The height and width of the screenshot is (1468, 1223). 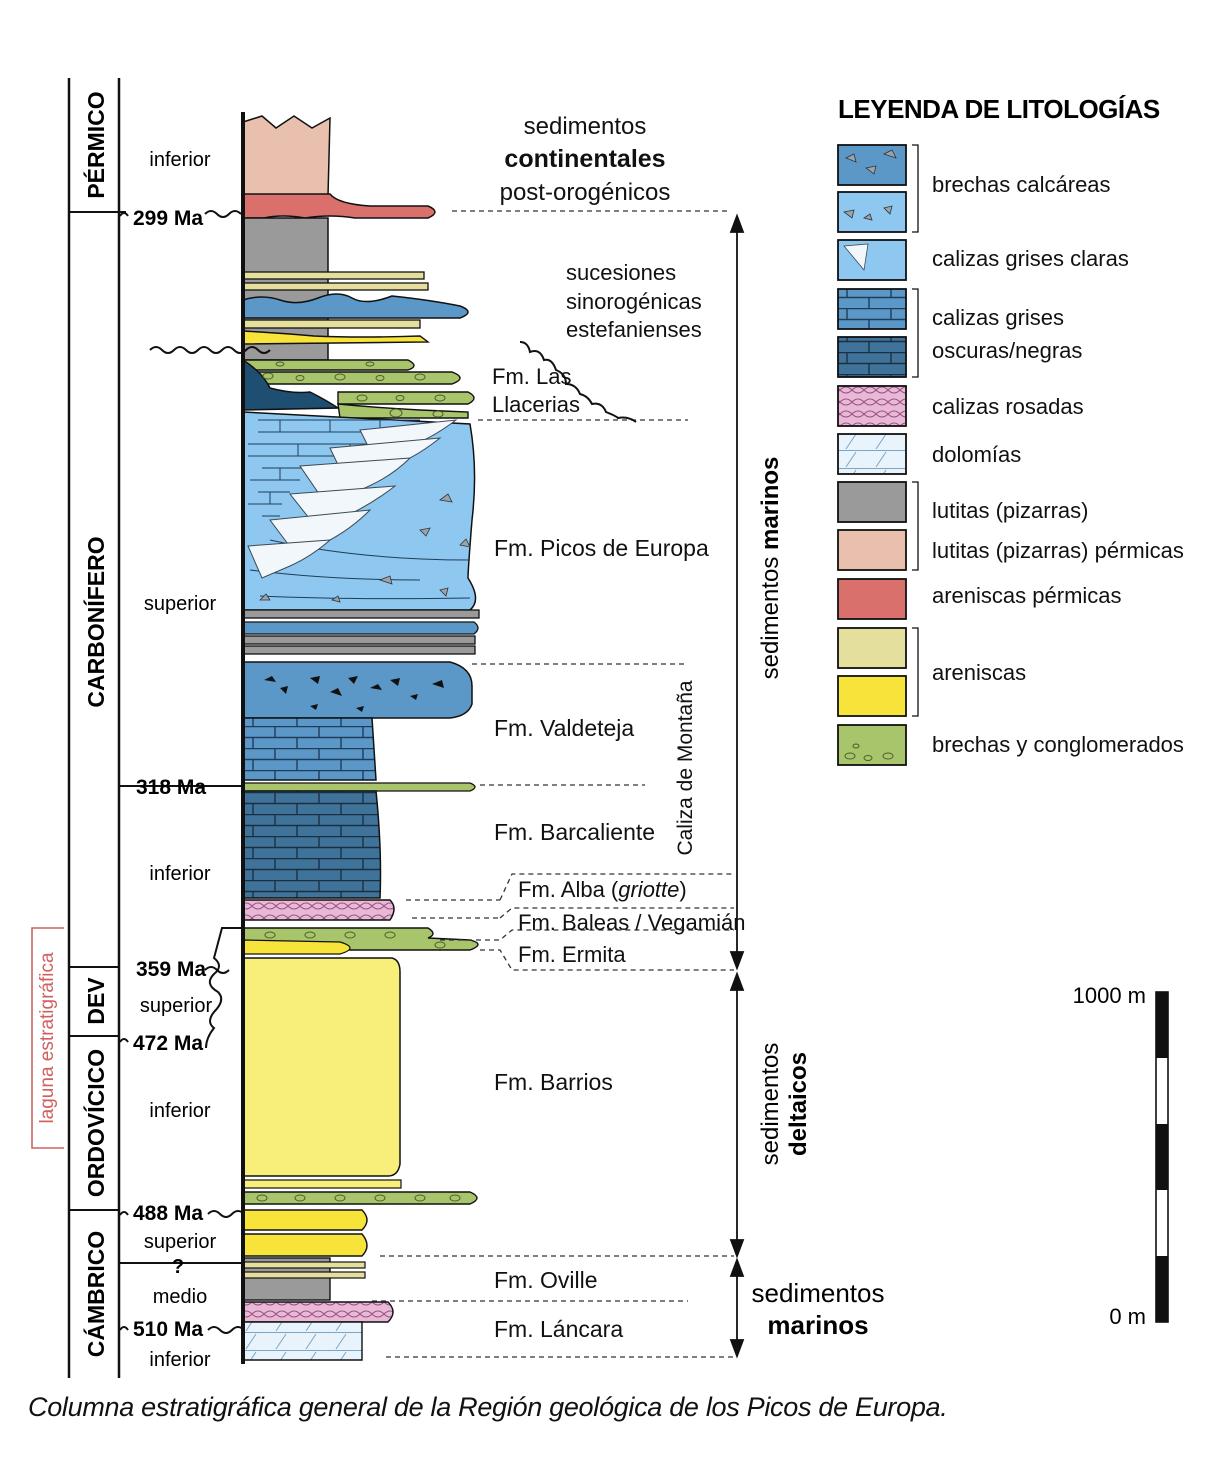 I want to click on layer-lancara-dolomite, so click(x=302, y=1341).